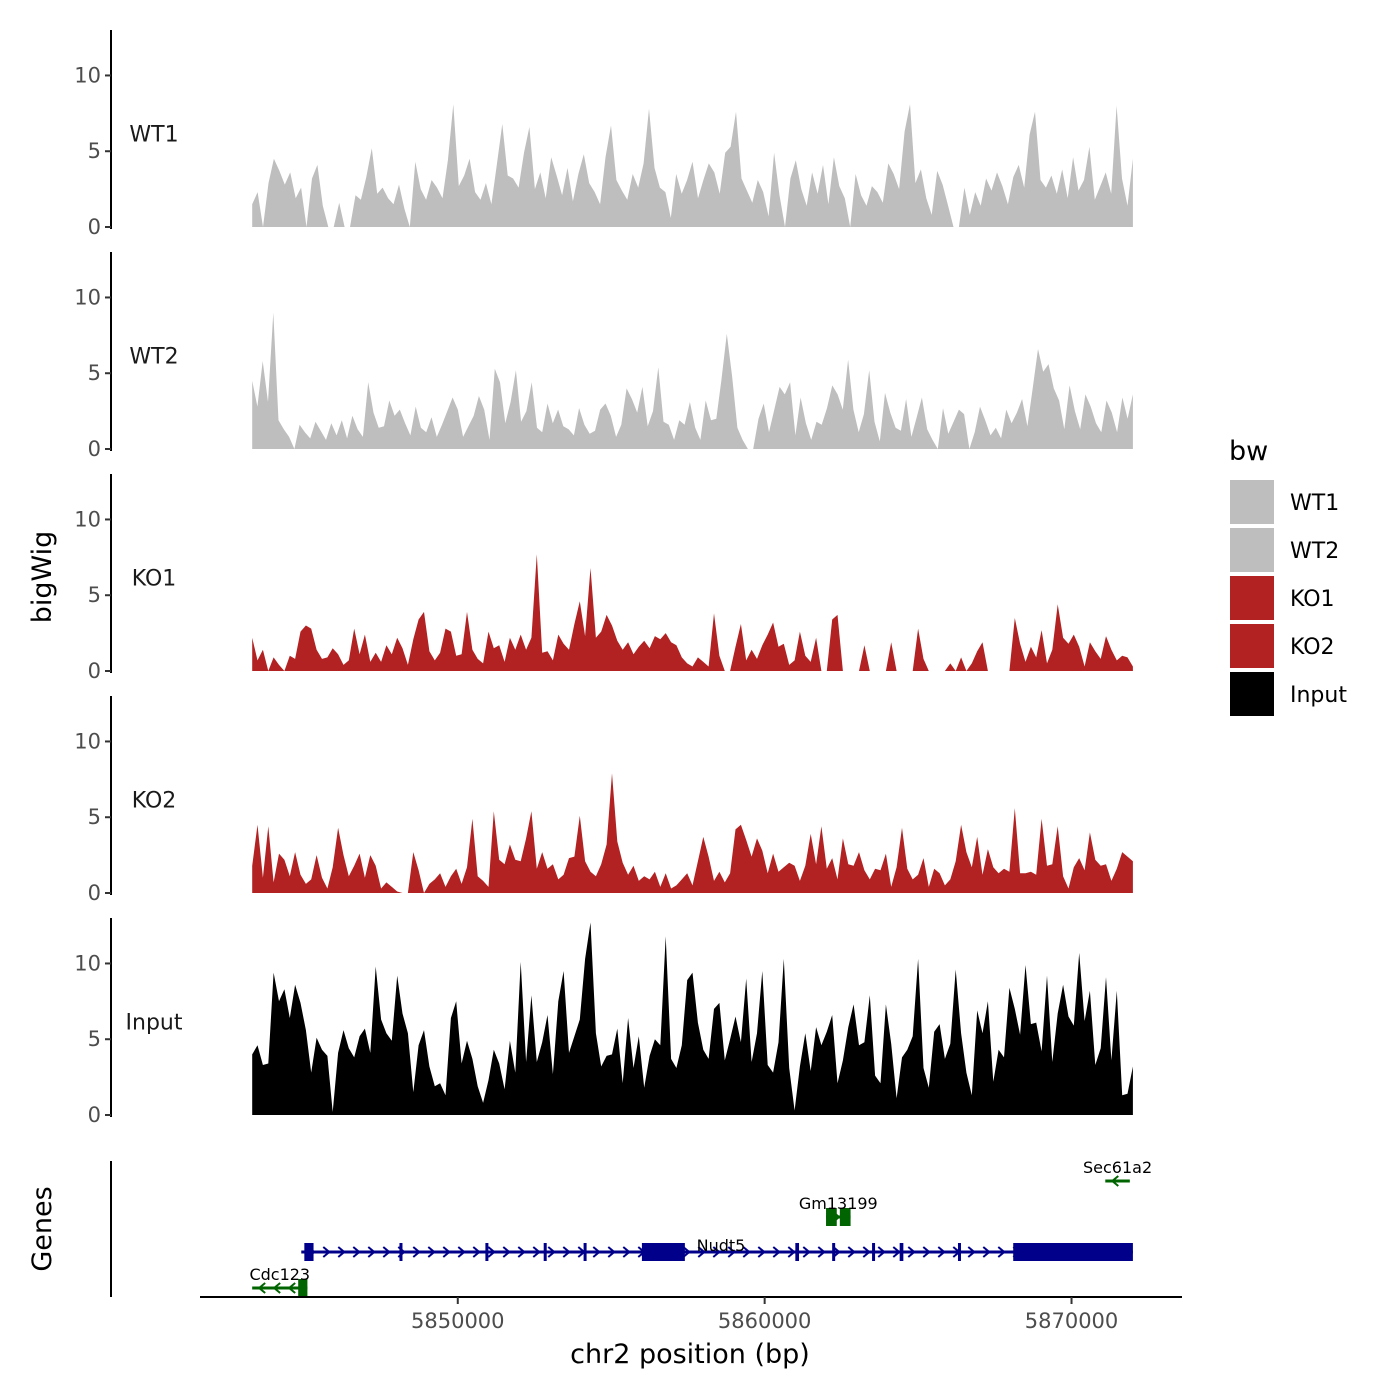 The image size is (1400, 1400). Describe the element at coordinates (1312, 599) in the screenshot. I see `legend-label: KO1` at that location.